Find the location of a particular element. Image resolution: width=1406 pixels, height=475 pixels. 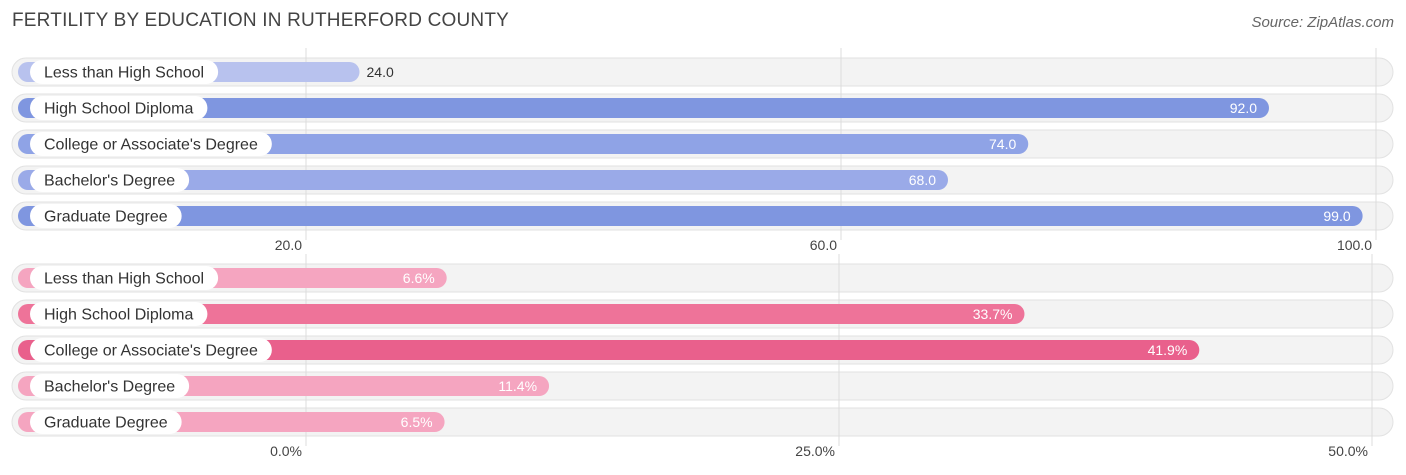

value-label: 6.5% is located at coordinates (417, 422).